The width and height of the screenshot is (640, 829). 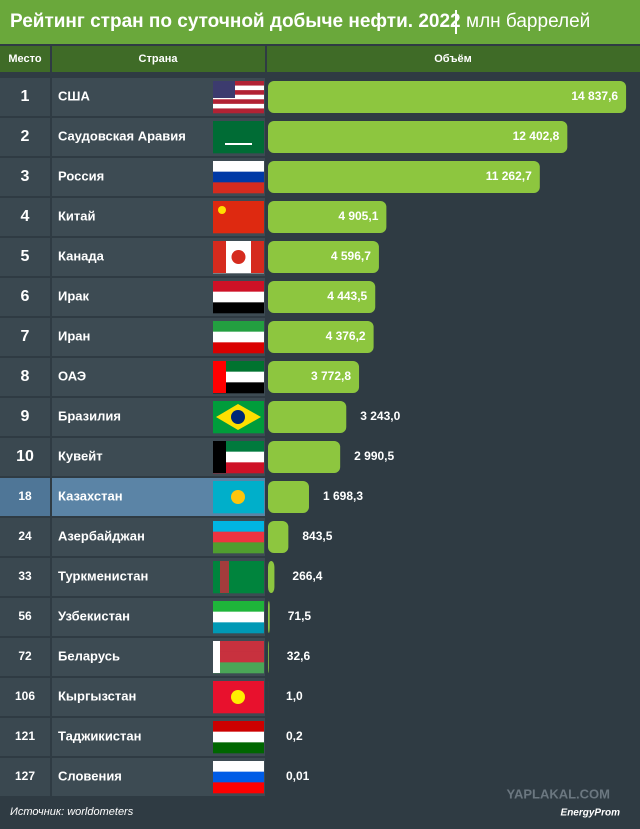 I want to click on value-label: 0,2, so click(x=294, y=736).